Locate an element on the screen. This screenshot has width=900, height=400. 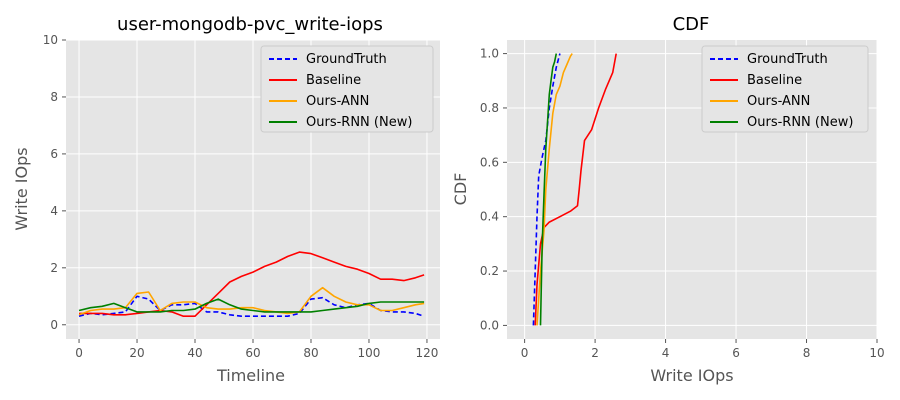
y-tick-label: 0.6 is located at coordinates (489, 162).